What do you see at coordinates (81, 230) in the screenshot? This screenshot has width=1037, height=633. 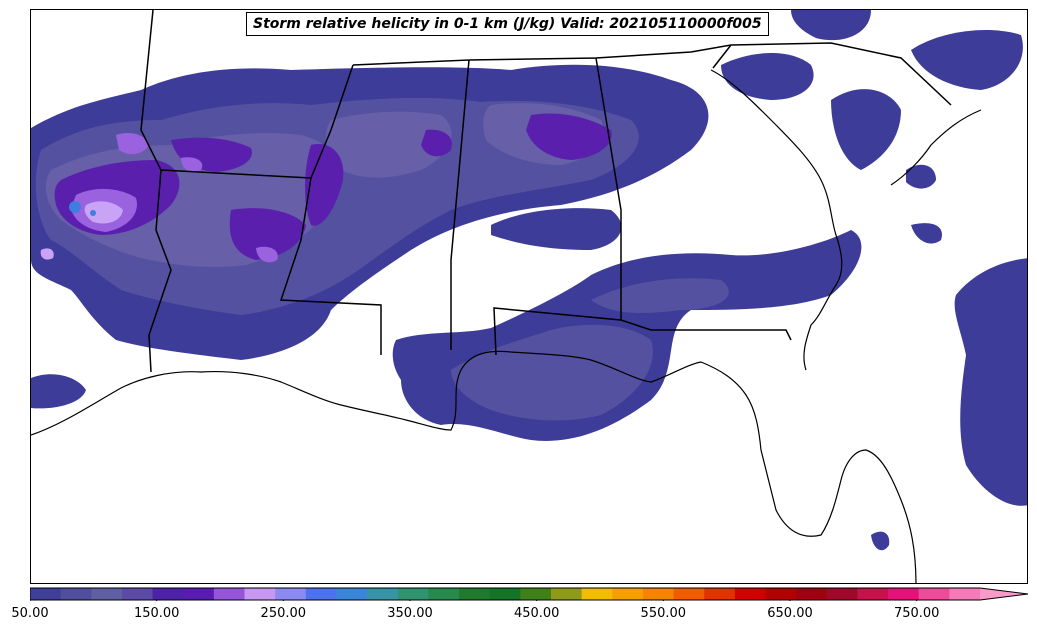 I see `helicity-contour-fills-peak` at bounding box center [81, 230].